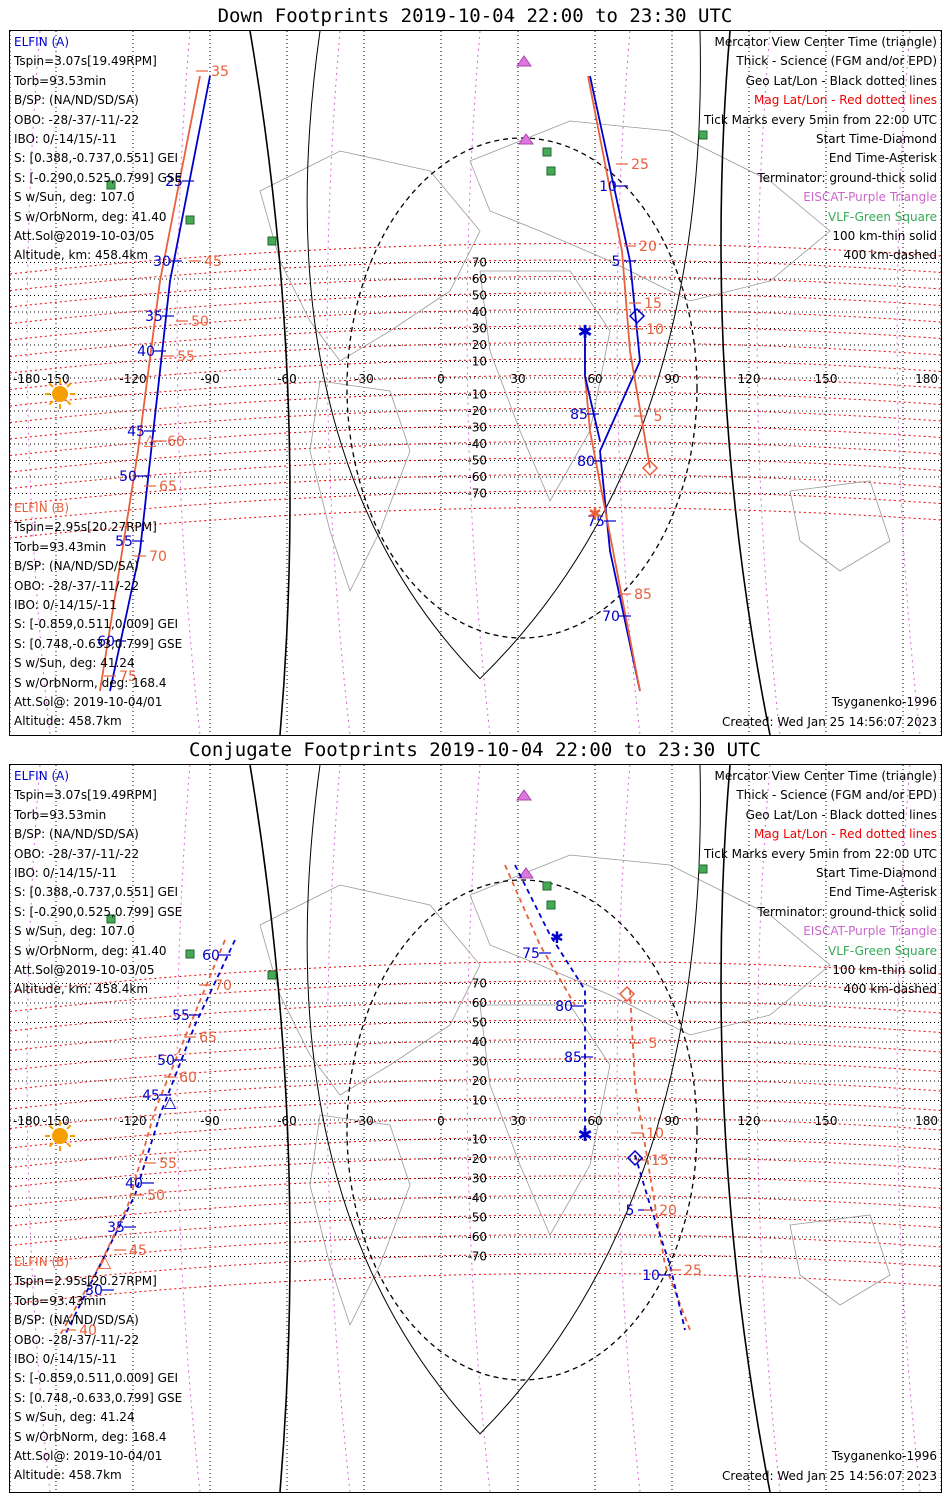  What do you see at coordinates (882, 892) in the screenshot?
I see `legend-item: End Time-Asterisk` at bounding box center [882, 892].